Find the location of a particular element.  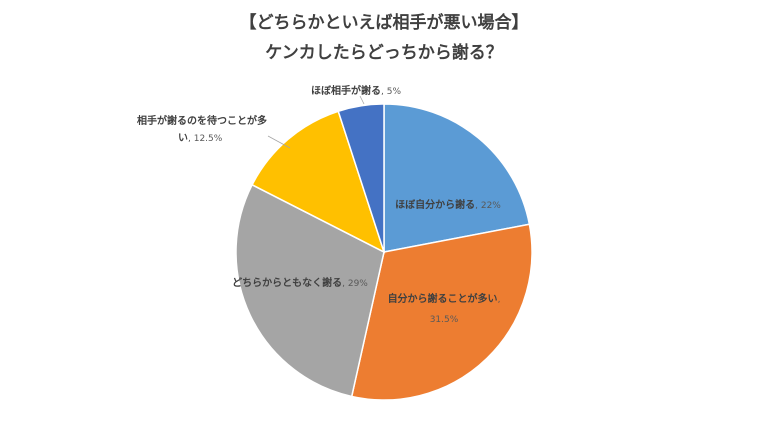

pie-slice-other-almost is located at coordinates (361, 178).